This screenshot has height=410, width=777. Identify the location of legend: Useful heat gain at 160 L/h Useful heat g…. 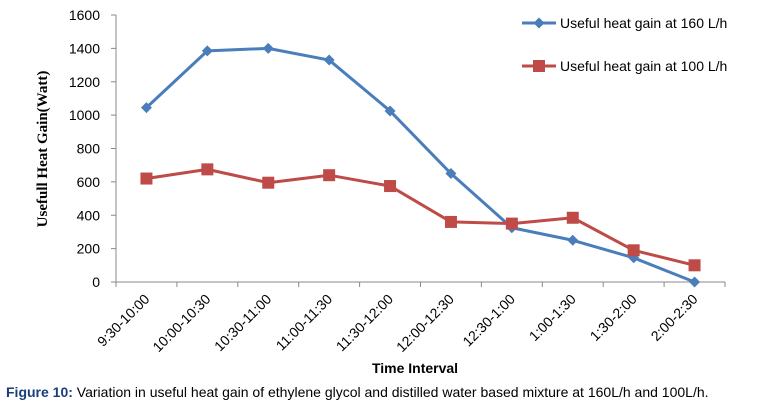
(624, 44).